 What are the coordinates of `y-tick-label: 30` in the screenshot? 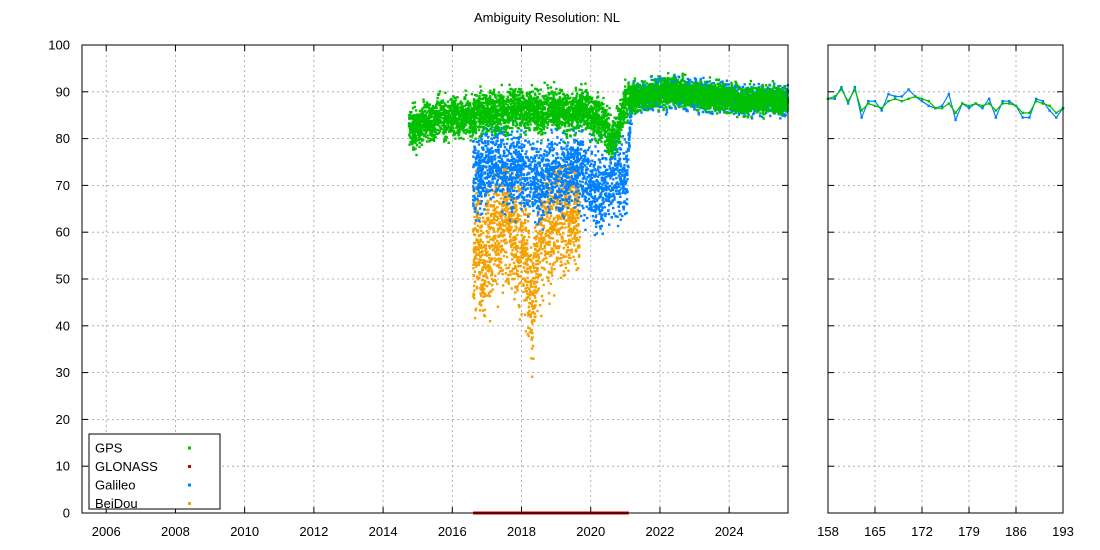 It's located at (63, 372).